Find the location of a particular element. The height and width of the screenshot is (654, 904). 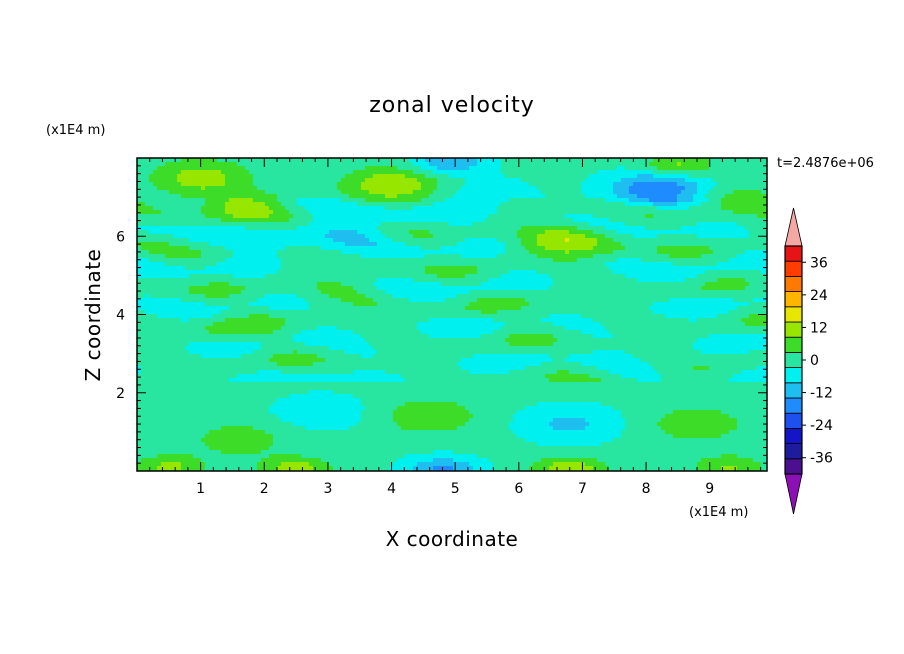

x-unit-label: (x1E4 m) is located at coordinates (718, 512).